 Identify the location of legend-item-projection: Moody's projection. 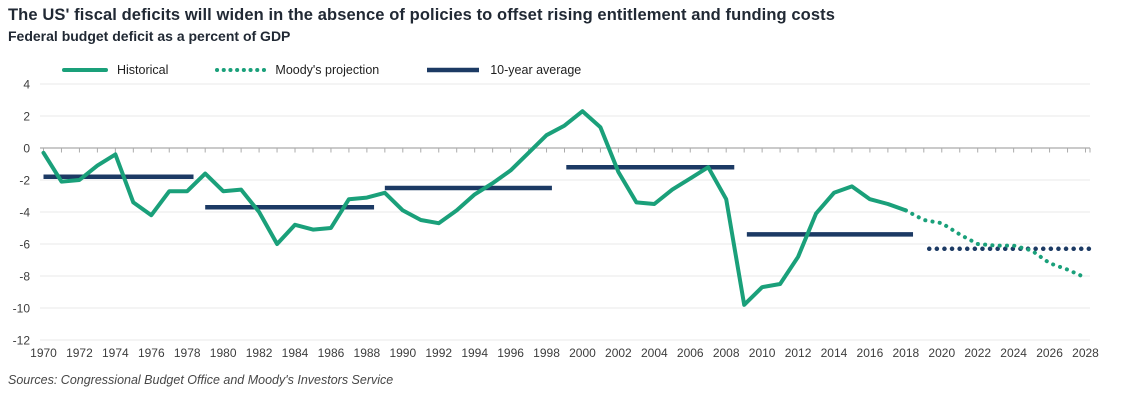
(296, 70).